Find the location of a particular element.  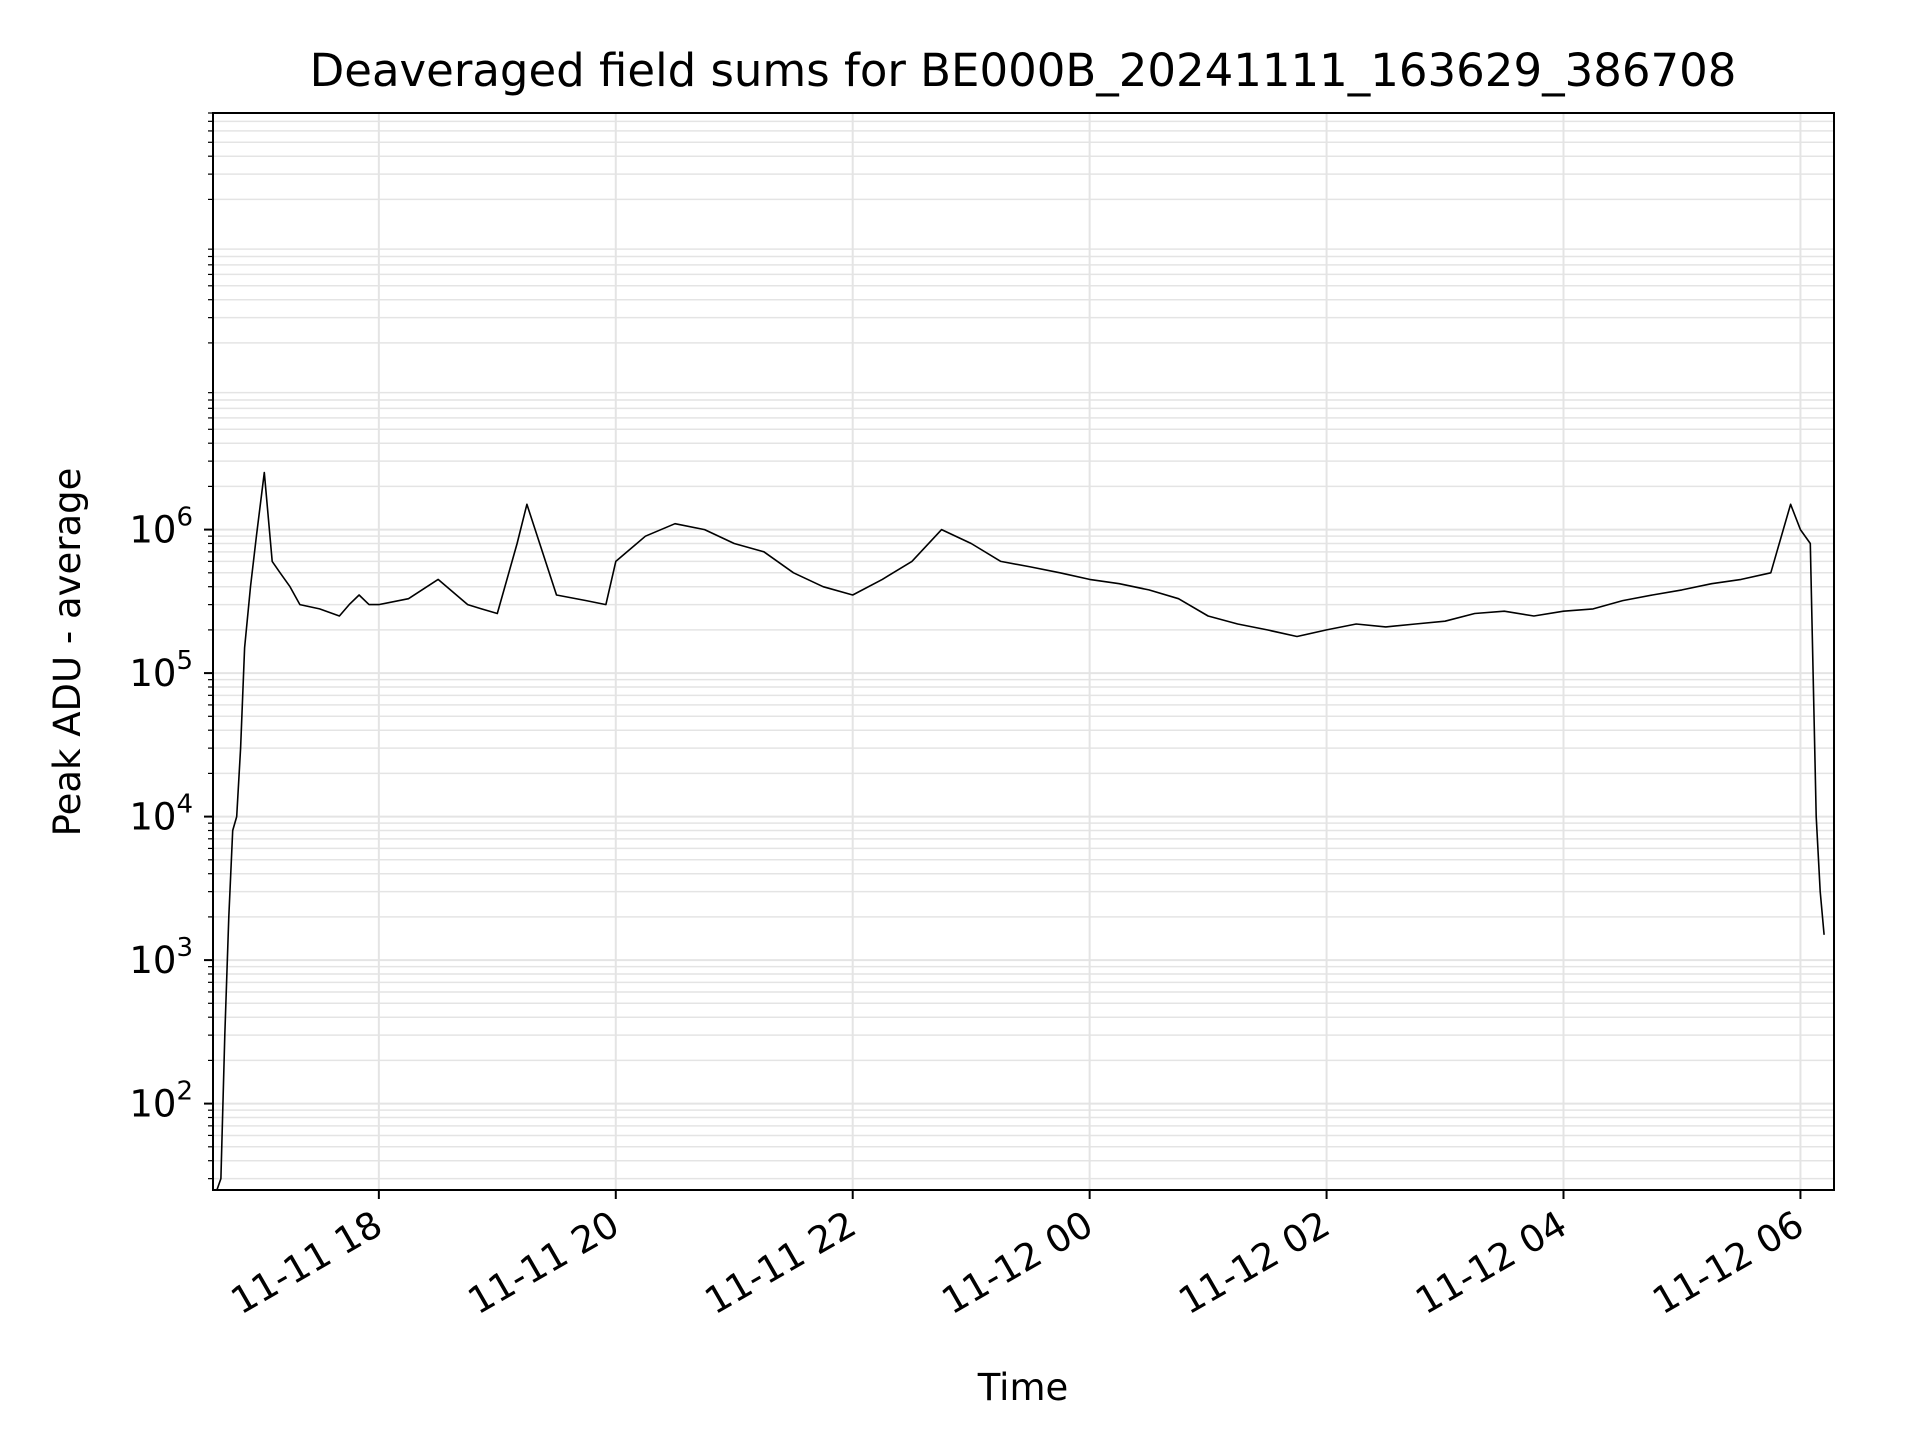

x-axis-label: Time is located at coordinates (1023, 1387).